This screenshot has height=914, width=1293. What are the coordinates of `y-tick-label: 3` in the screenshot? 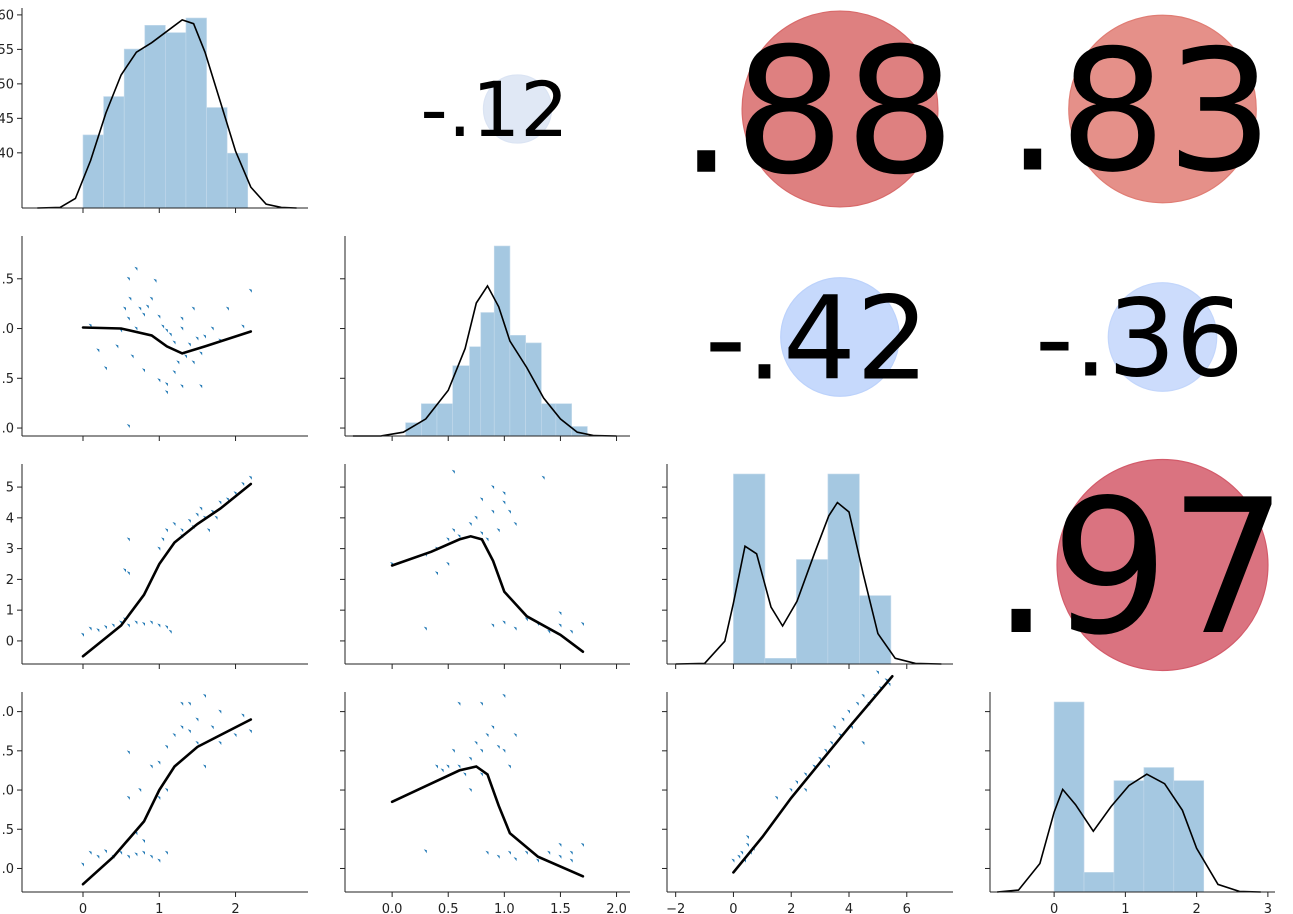 It's located at (10, 549).